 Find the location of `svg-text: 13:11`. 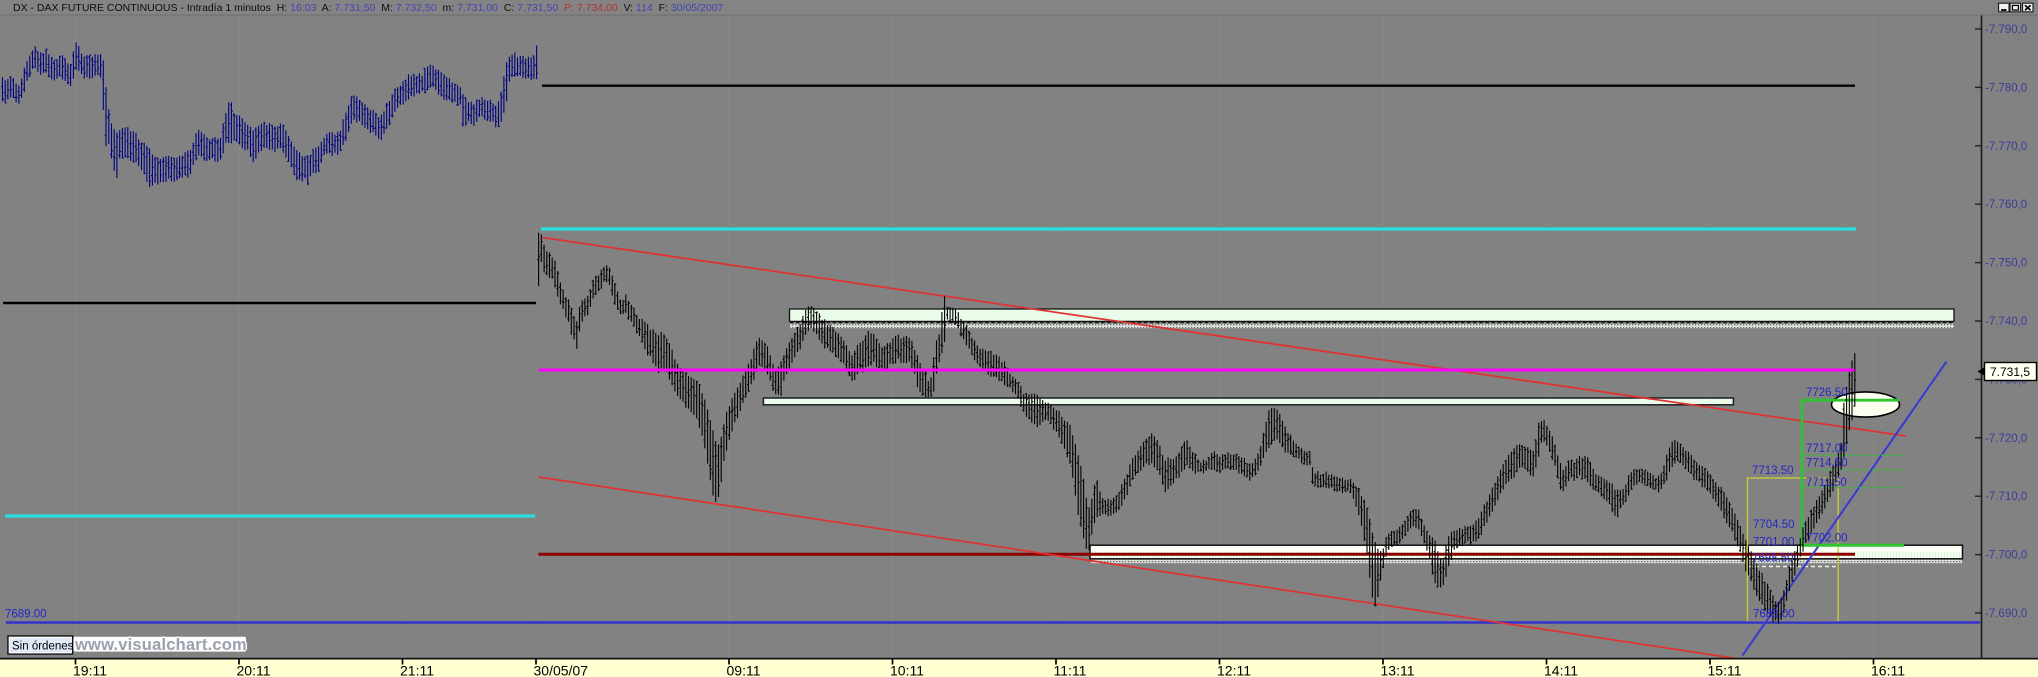

svg-text: 13:11 is located at coordinates (1398, 670).